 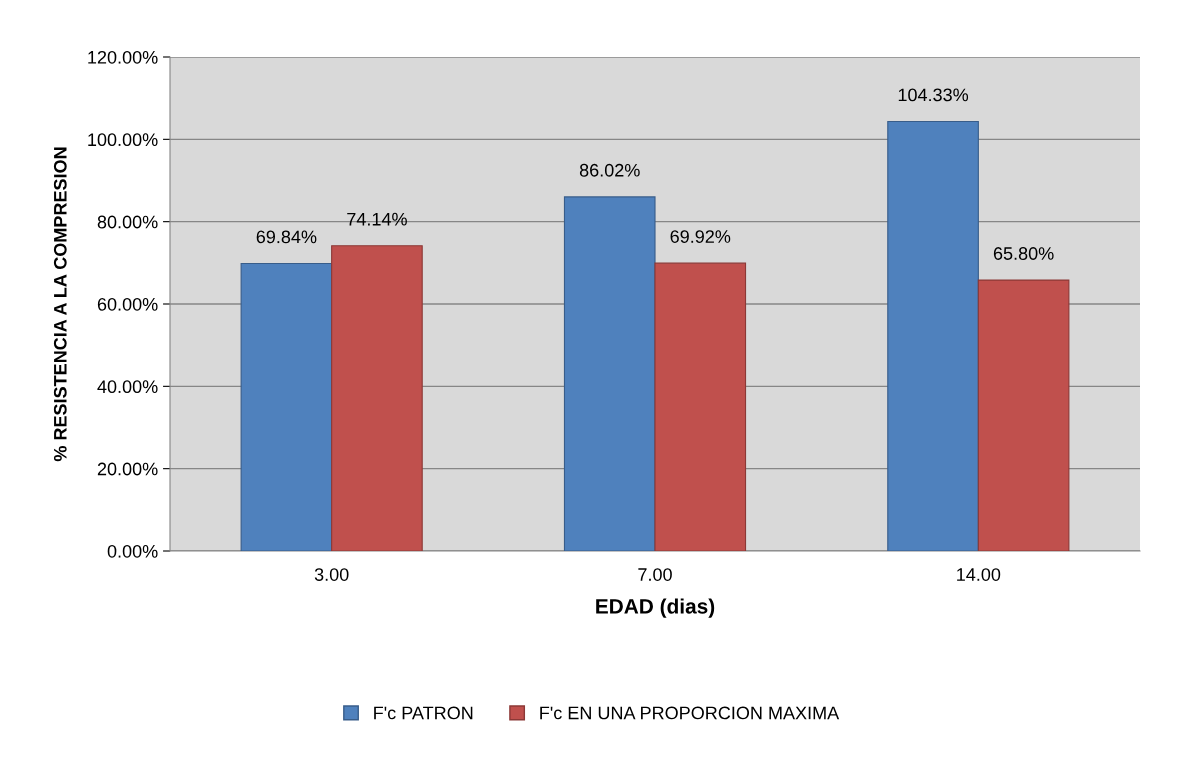 What do you see at coordinates (123, 57) in the screenshot?
I see `y-tick-label: 120.00%` at bounding box center [123, 57].